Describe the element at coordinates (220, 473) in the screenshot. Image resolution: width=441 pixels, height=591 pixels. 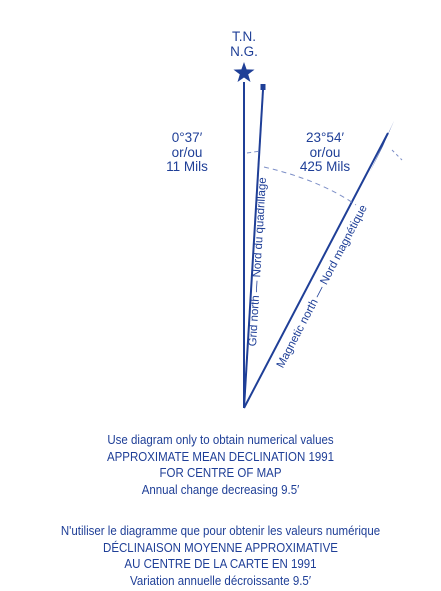
I see `note-en-centre: FOR CENTRE OF MAP` at that location.